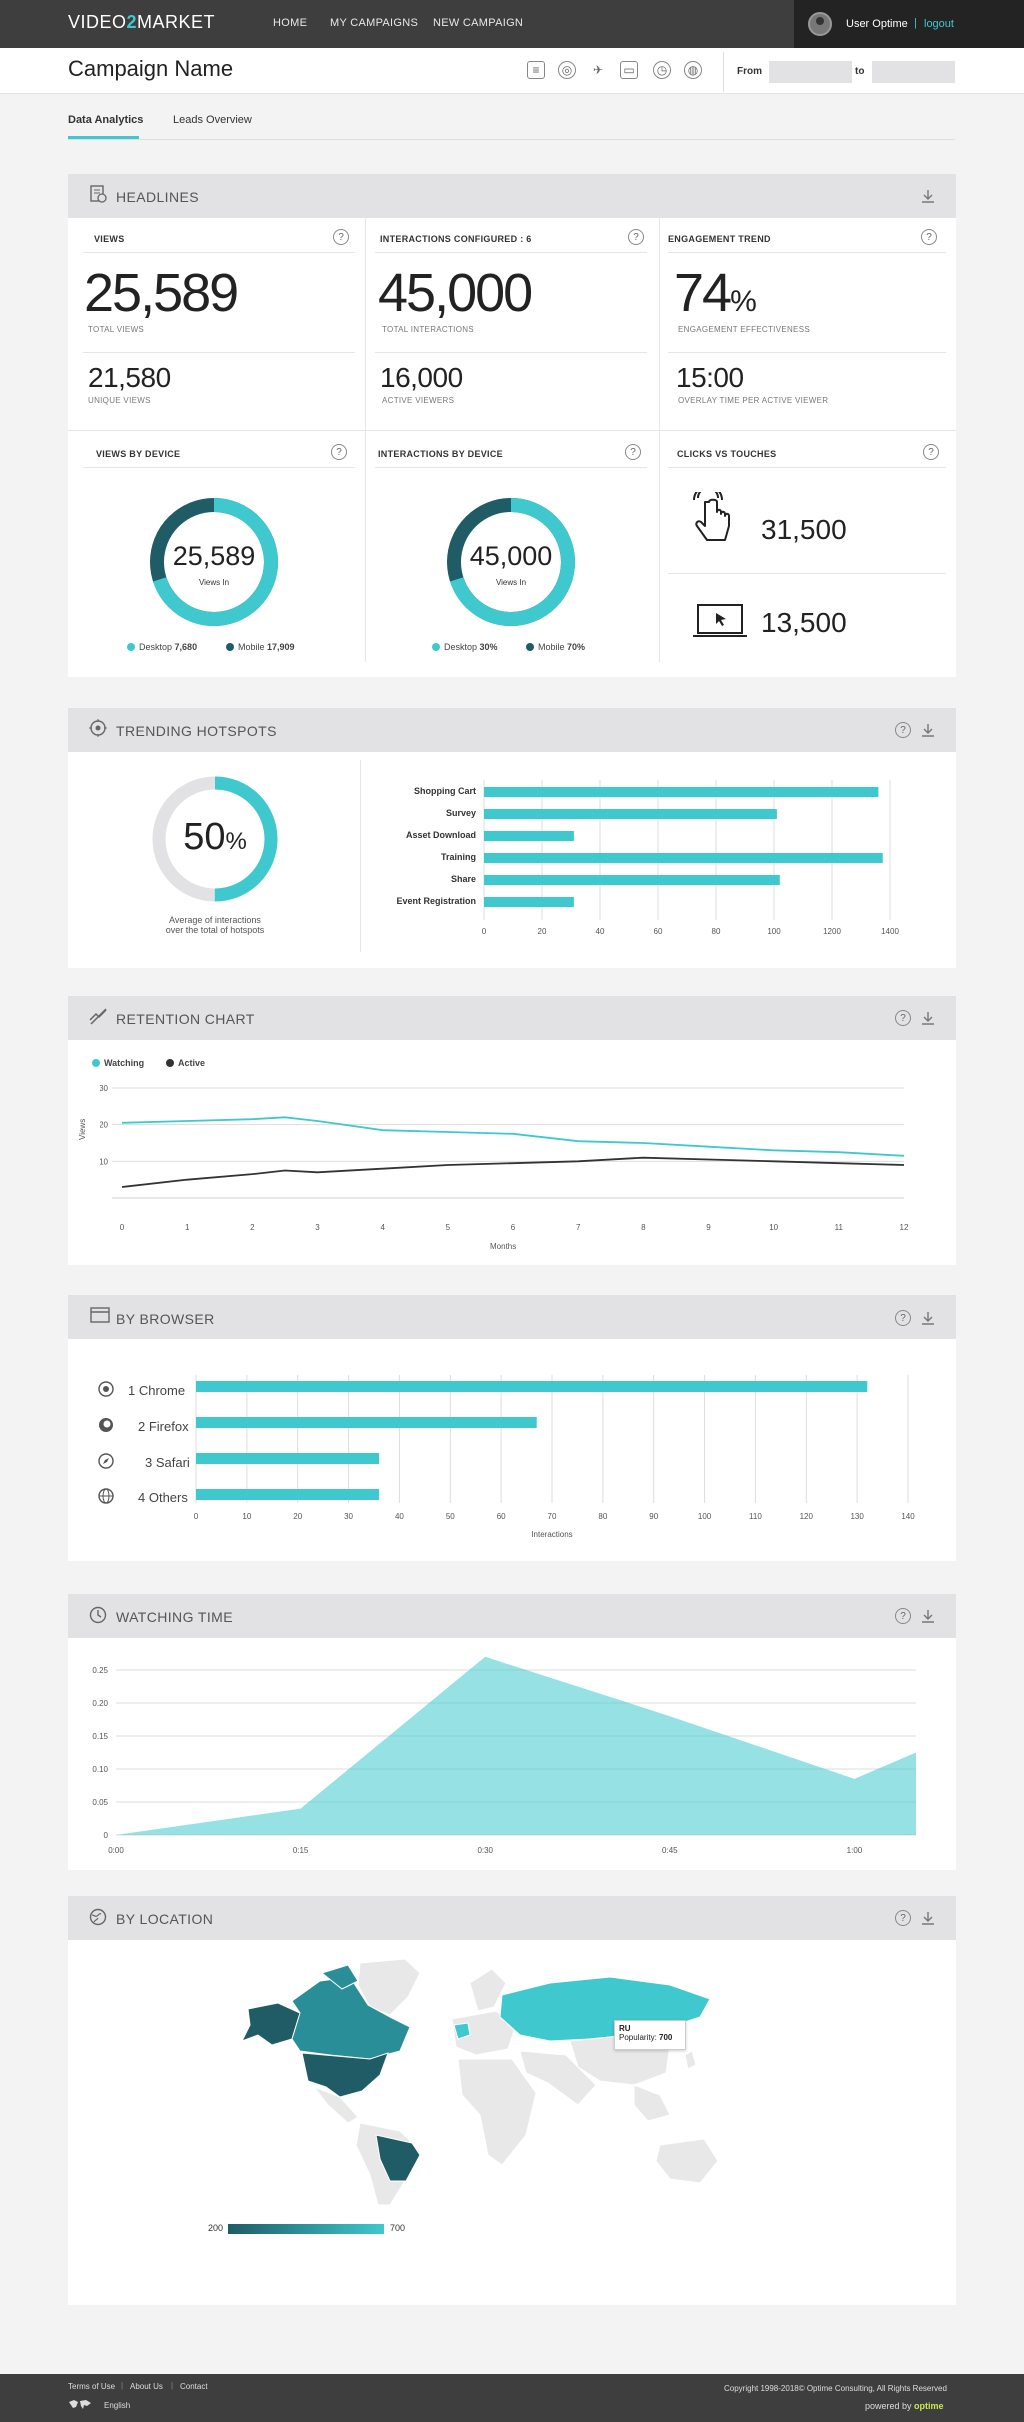 This screenshot has width=1024, height=2422. Describe the element at coordinates (421, 377) in the screenshot. I see `active-viewers-value: 16,000` at that location.